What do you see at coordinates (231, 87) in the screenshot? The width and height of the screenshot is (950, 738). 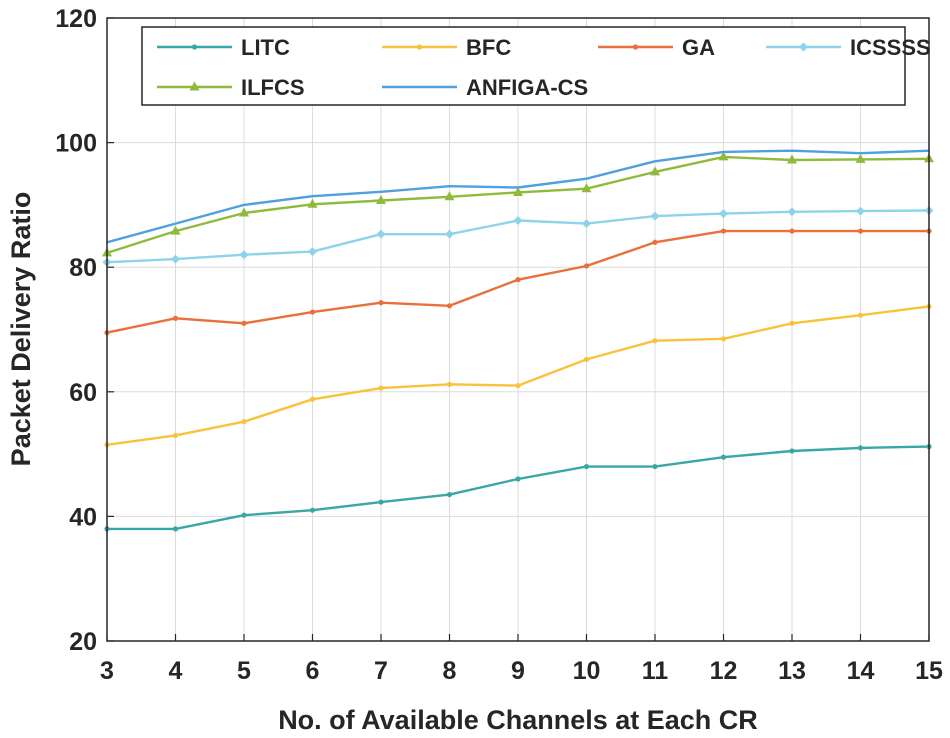 I see `legend-item-ilfcs: ILFCS` at bounding box center [231, 87].